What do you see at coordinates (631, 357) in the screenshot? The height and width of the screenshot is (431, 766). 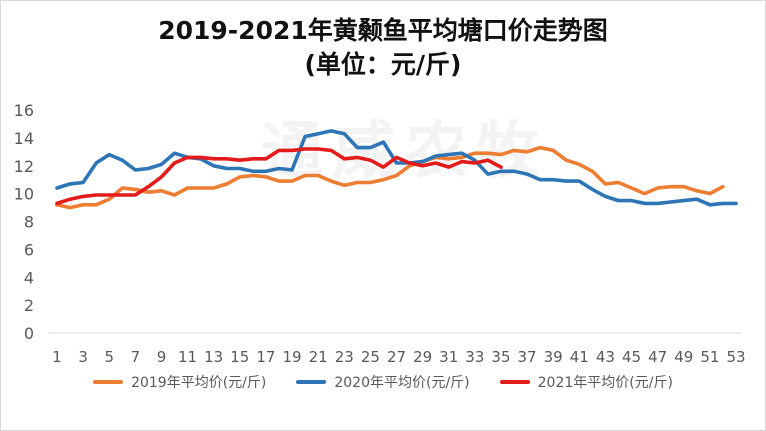 I see `x-tick-label: 45` at bounding box center [631, 357].